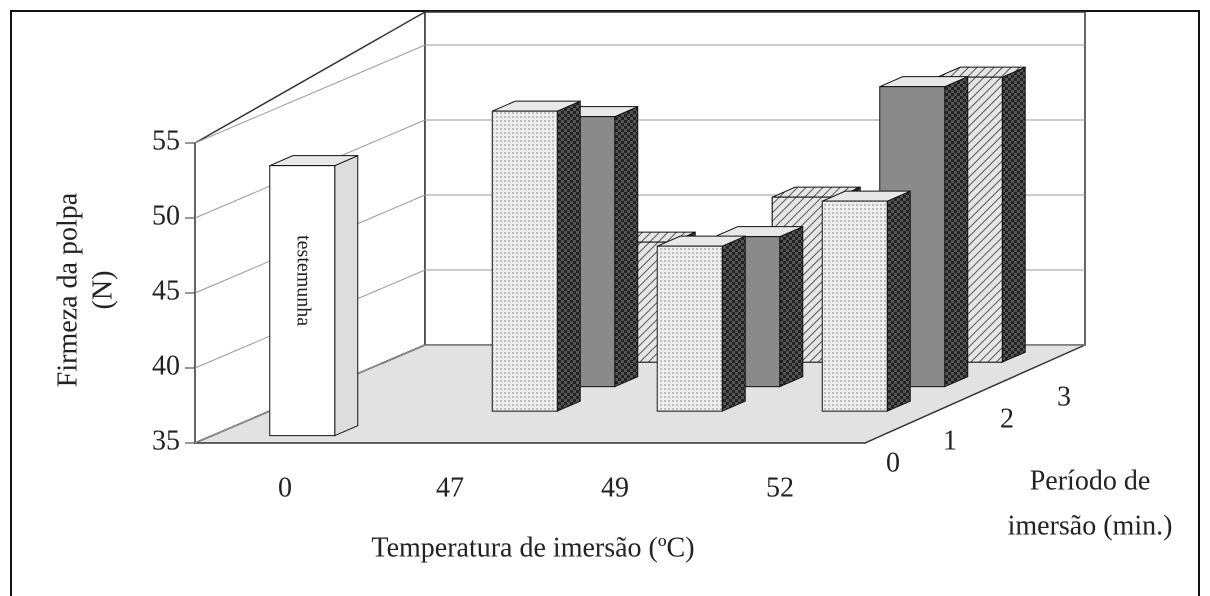  I want to click on annotation: testemunha, so click(304, 280).